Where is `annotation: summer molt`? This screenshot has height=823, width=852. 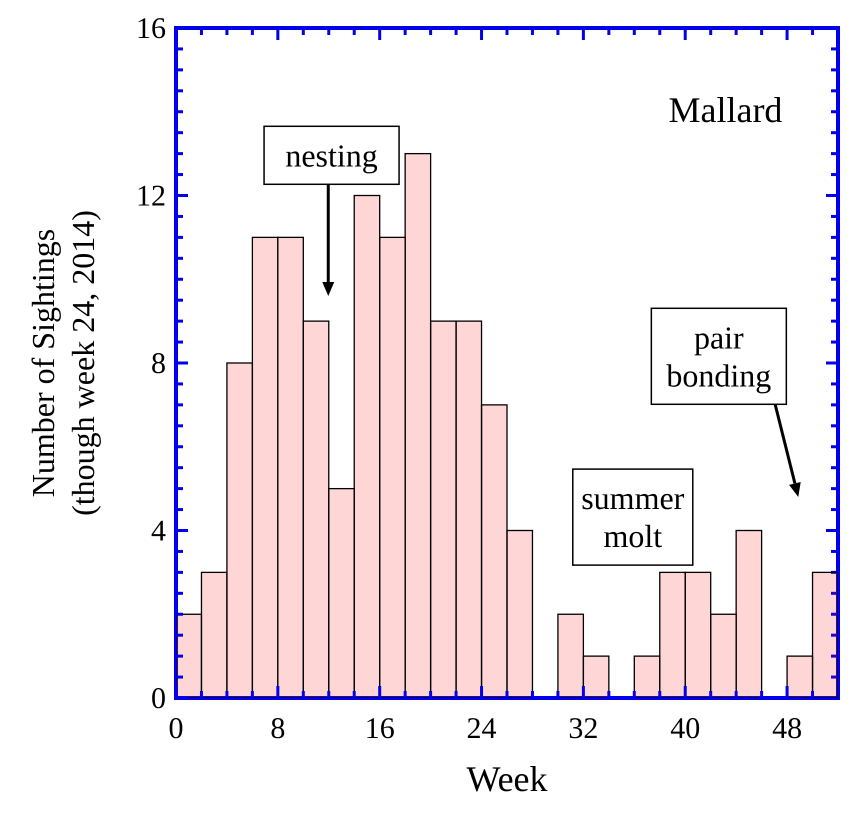
annotation: summer molt is located at coordinates (633, 517).